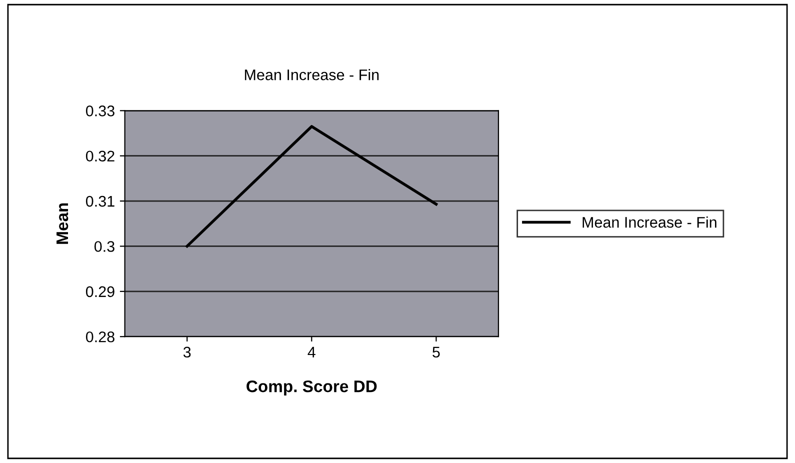 The height and width of the screenshot is (463, 795). Describe the element at coordinates (311, 74) in the screenshot. I see `chart-title: Mean Increase - Fin` at that location.